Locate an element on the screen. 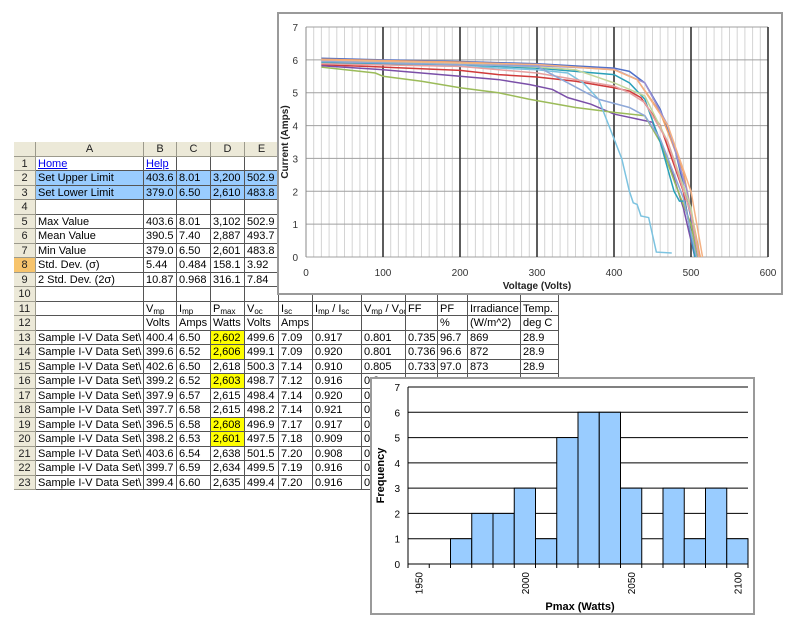 This screenshot has width=800, height=631. cell-f12: Amps is located at coordinates (296, 323).